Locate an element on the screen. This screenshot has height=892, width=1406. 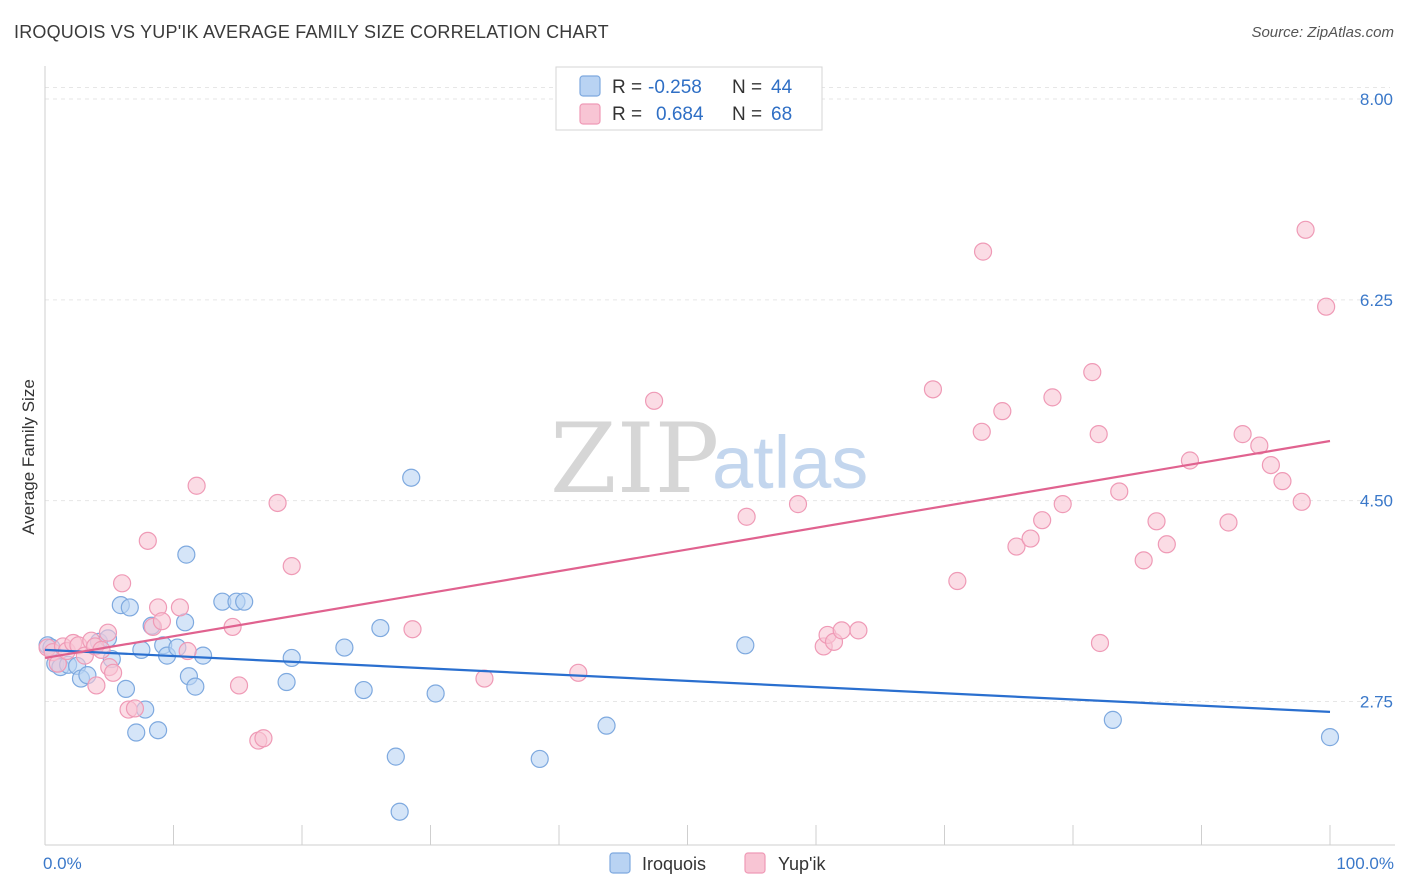
series-legend-label-iroquois: Iroquois is located at coordinates (674, 864).